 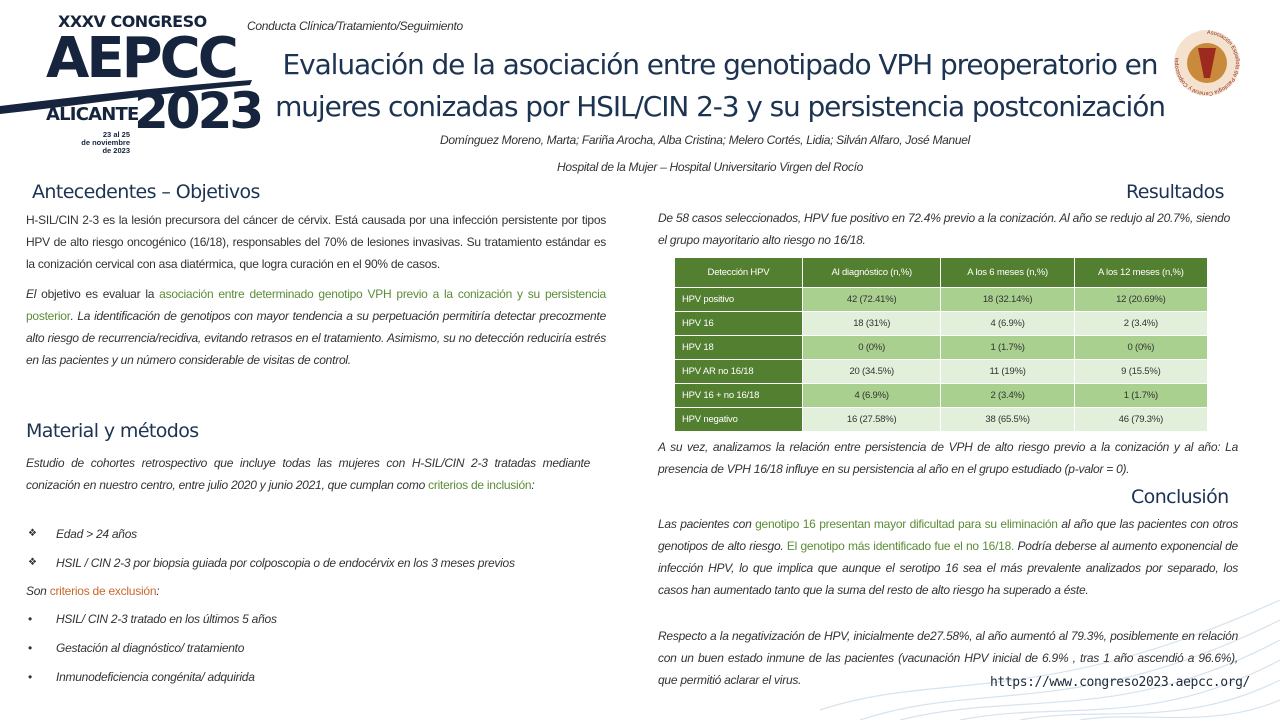 What do you see at coordinates (871, 323) in the screenshot?
I see `table-cell: 18 (31%)` at bounding box center [871, 323].